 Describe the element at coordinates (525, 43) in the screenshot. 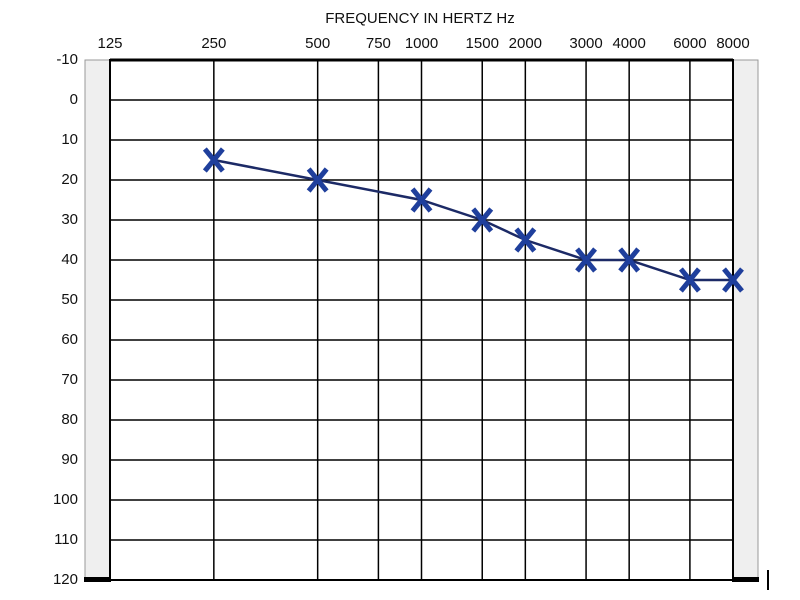

I see `x-tick-label: 2000` at that location.